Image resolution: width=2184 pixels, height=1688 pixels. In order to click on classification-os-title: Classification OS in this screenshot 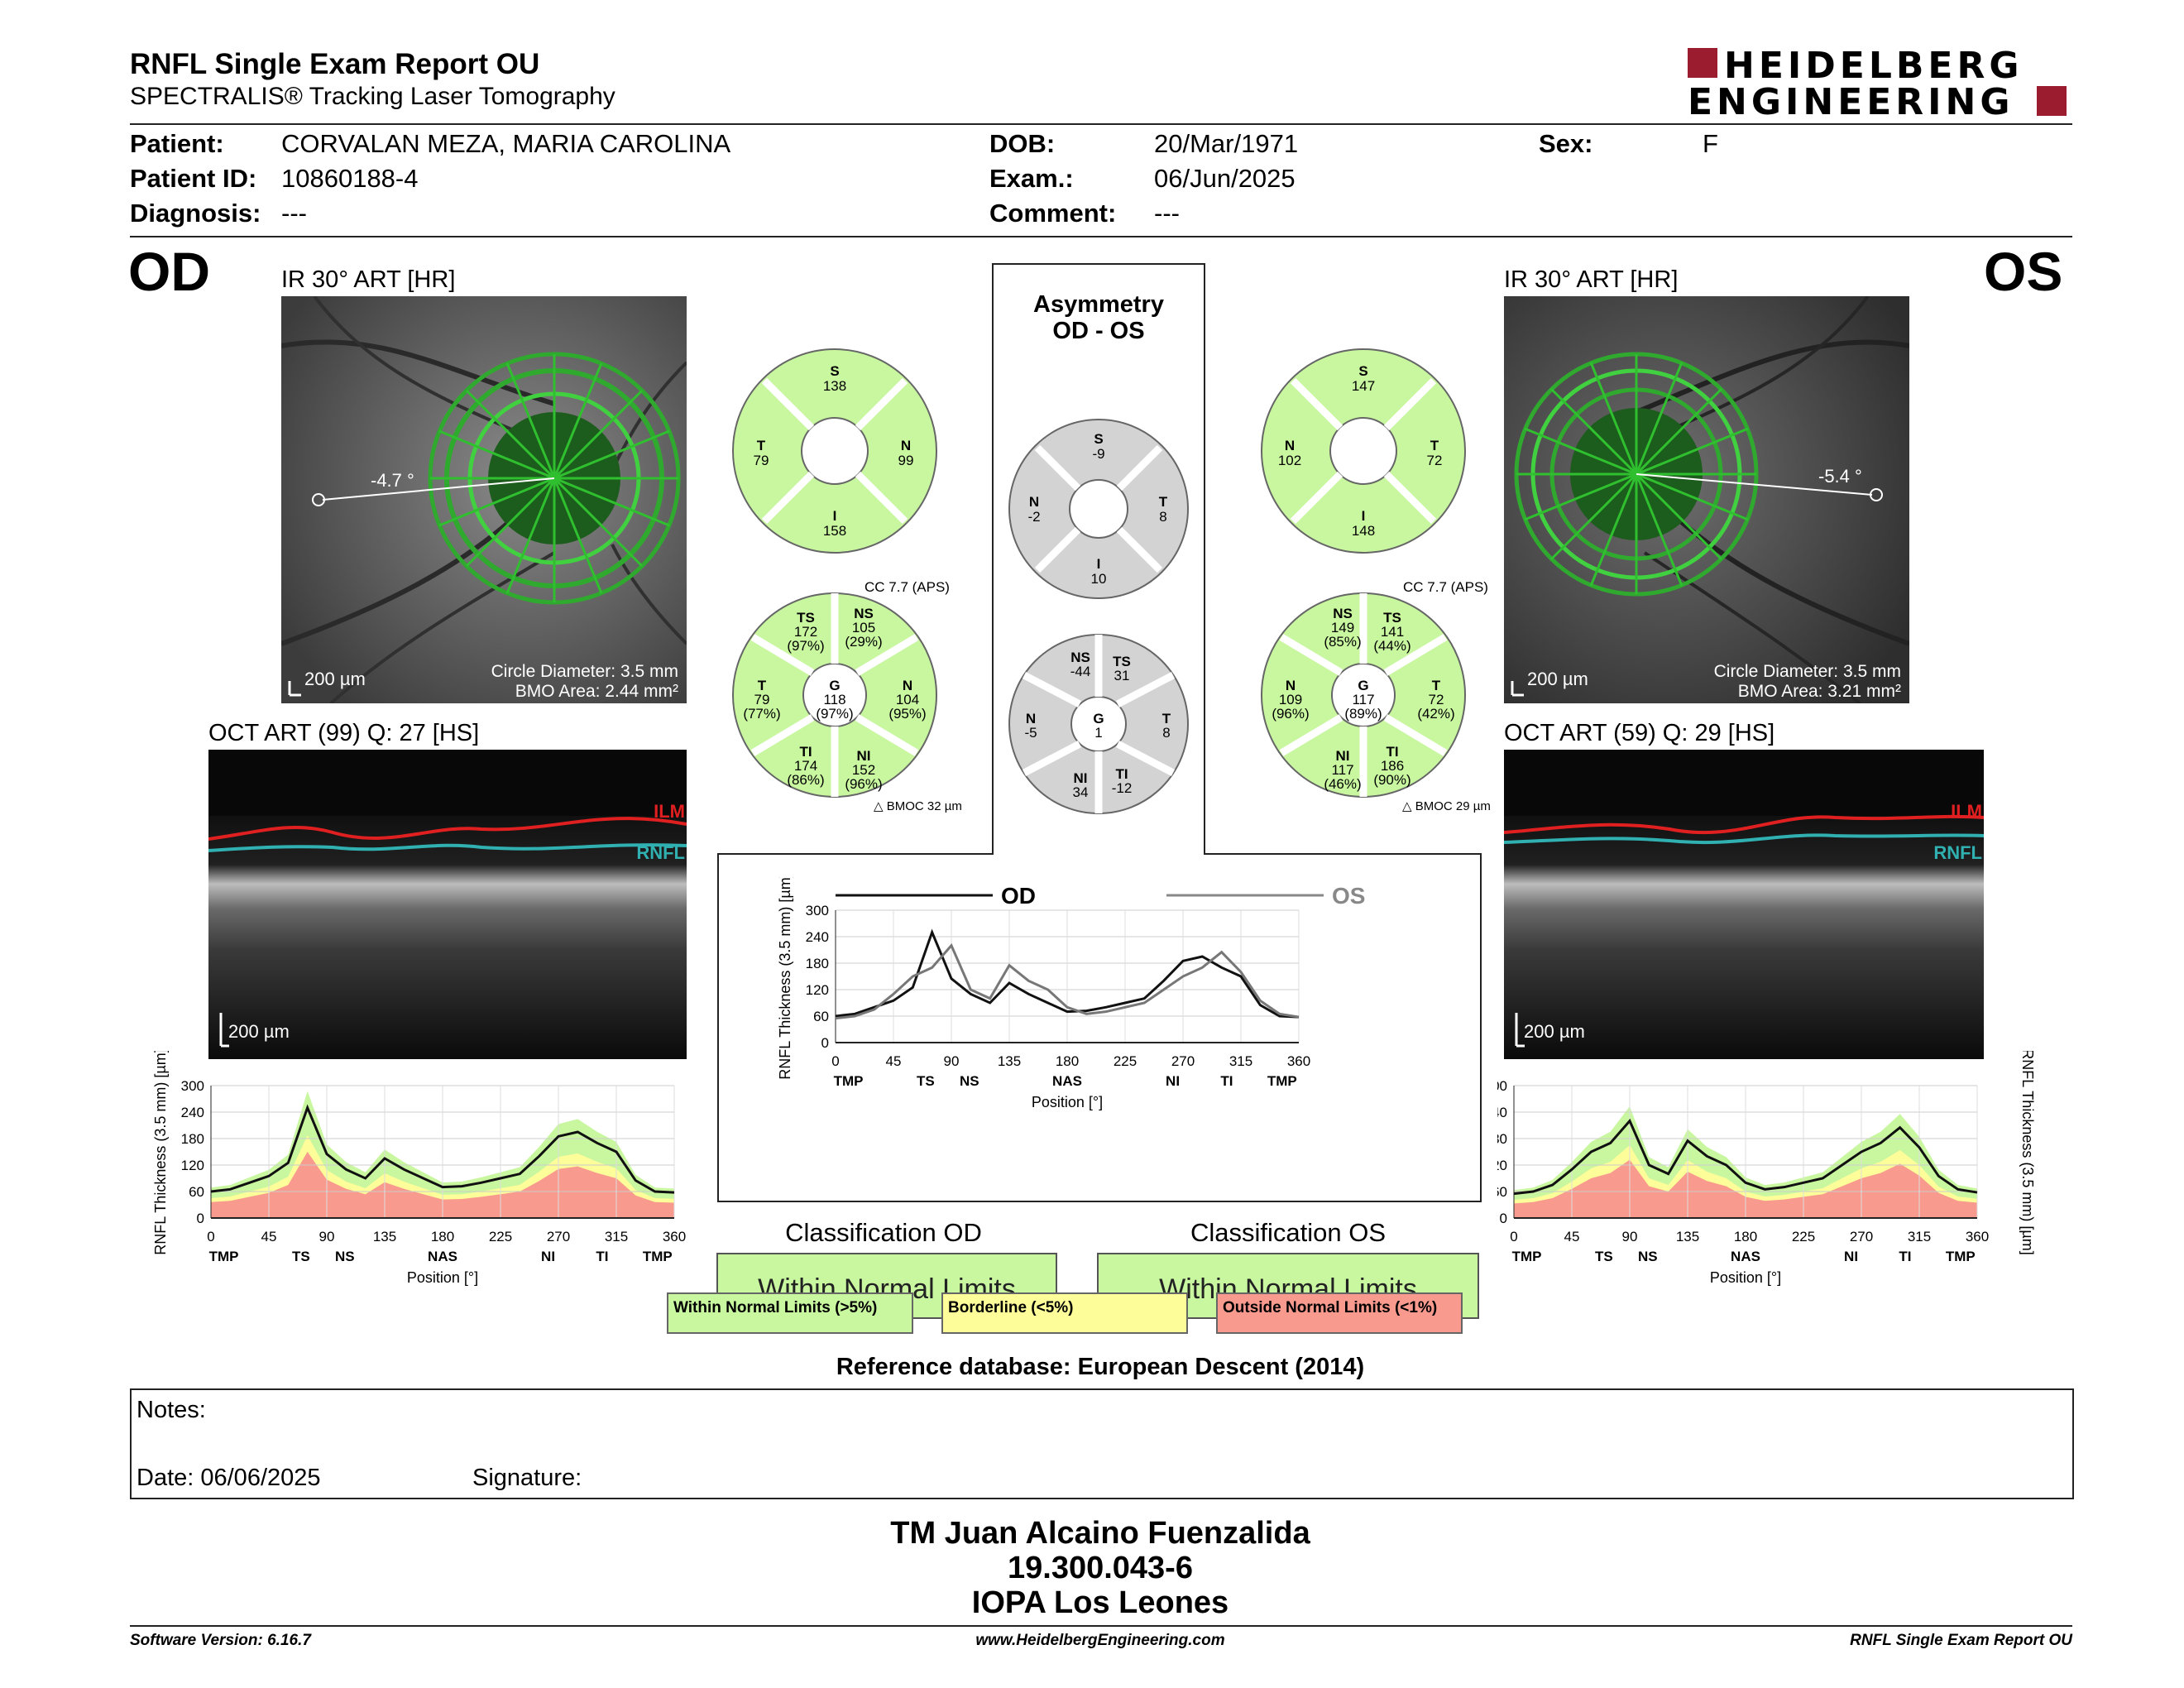, I will do `click(1288, 1232)`.